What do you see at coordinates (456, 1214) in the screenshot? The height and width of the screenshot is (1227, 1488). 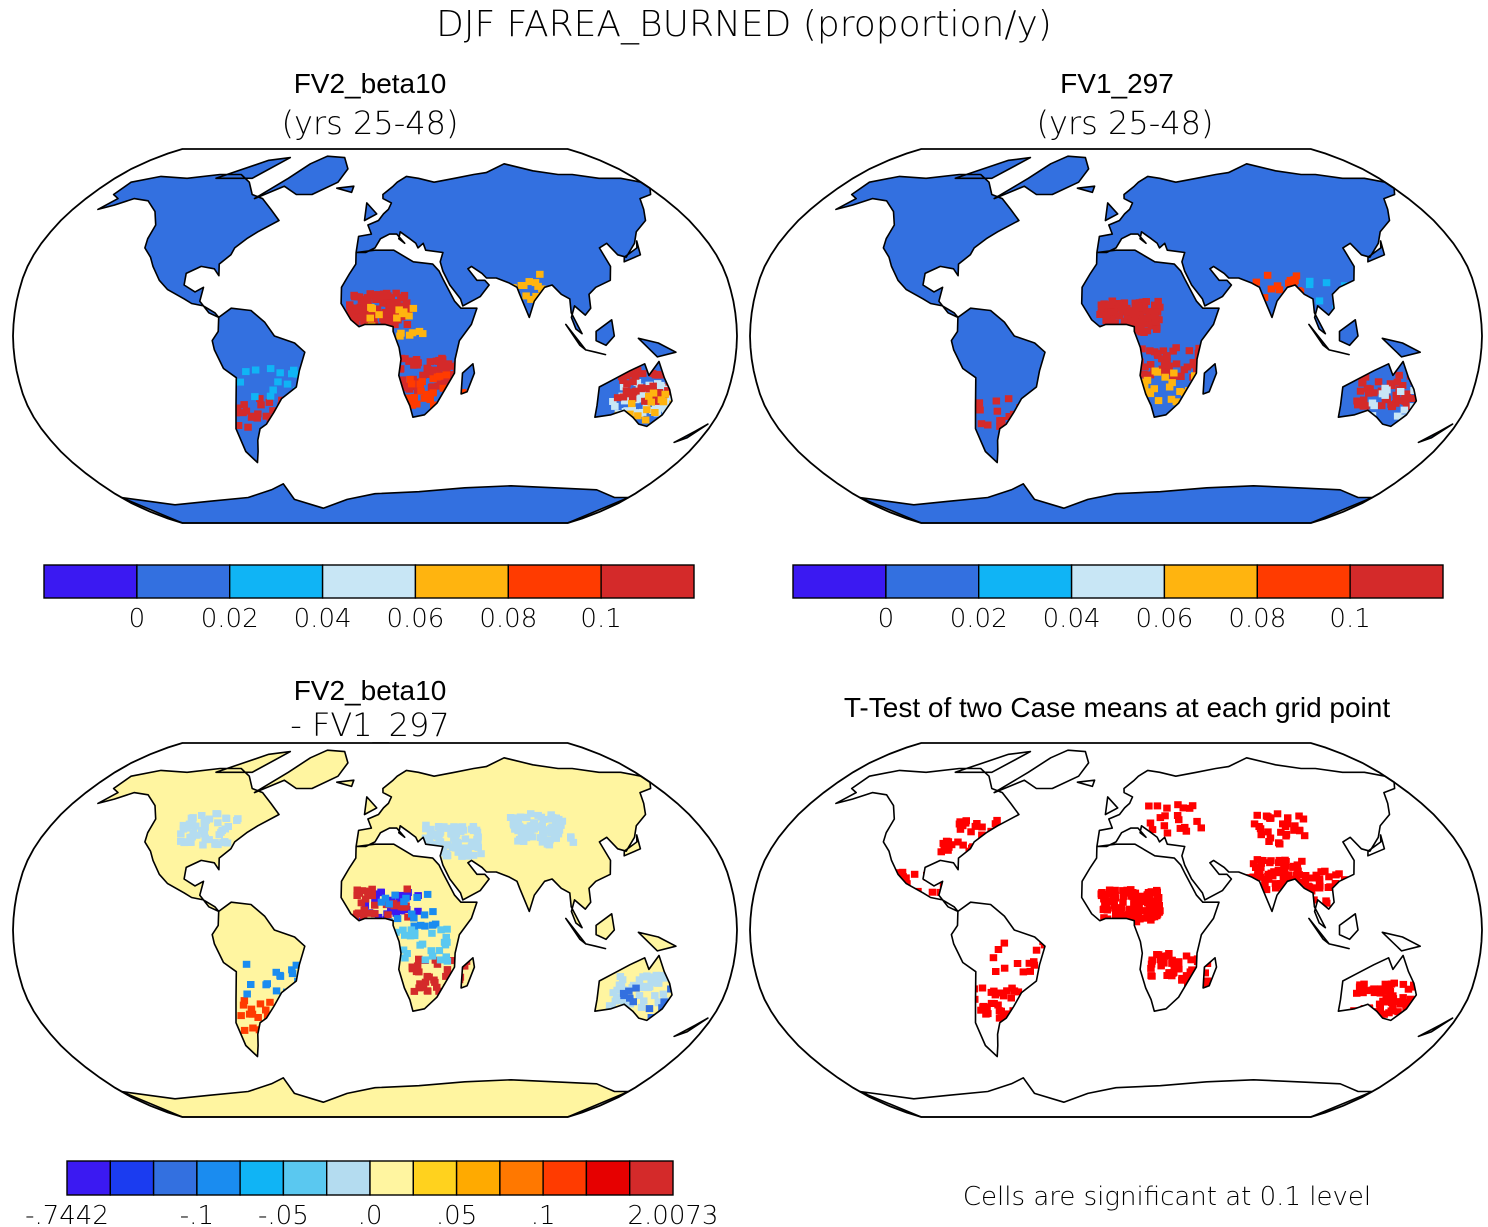 I see `colorbar-tick-label: .05` at bounding box center [456, 1214].